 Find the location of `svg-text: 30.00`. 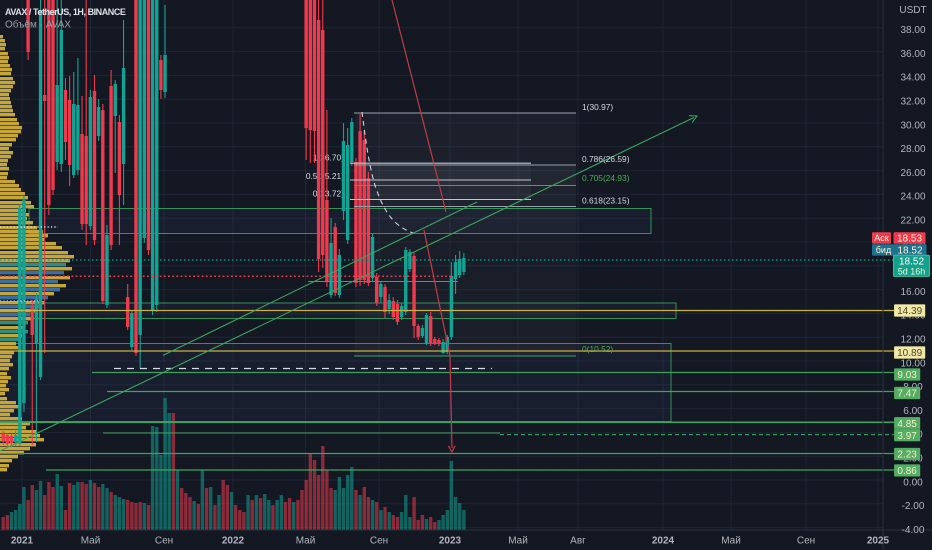

svg-text: 30.00 is located at coordinates (912, 125).